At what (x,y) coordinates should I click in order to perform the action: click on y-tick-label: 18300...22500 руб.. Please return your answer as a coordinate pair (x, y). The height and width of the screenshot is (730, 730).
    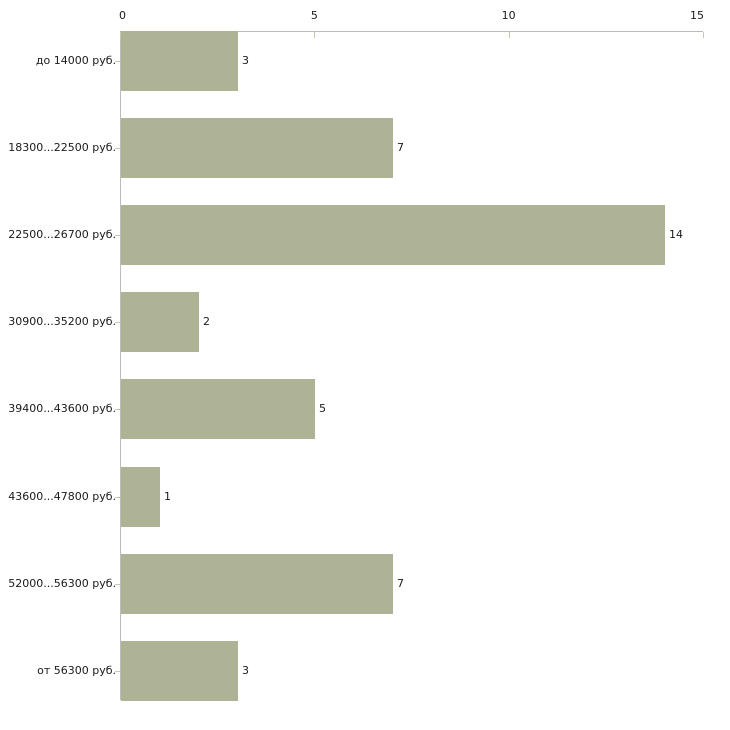
    Looking at the image, I should click on (62, 147).